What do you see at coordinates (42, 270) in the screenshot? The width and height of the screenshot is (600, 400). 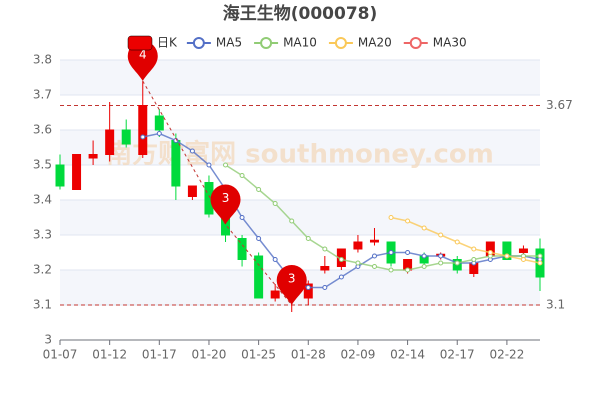 I see `y-tick-label: 3.2` at bounding box center [42, 270].